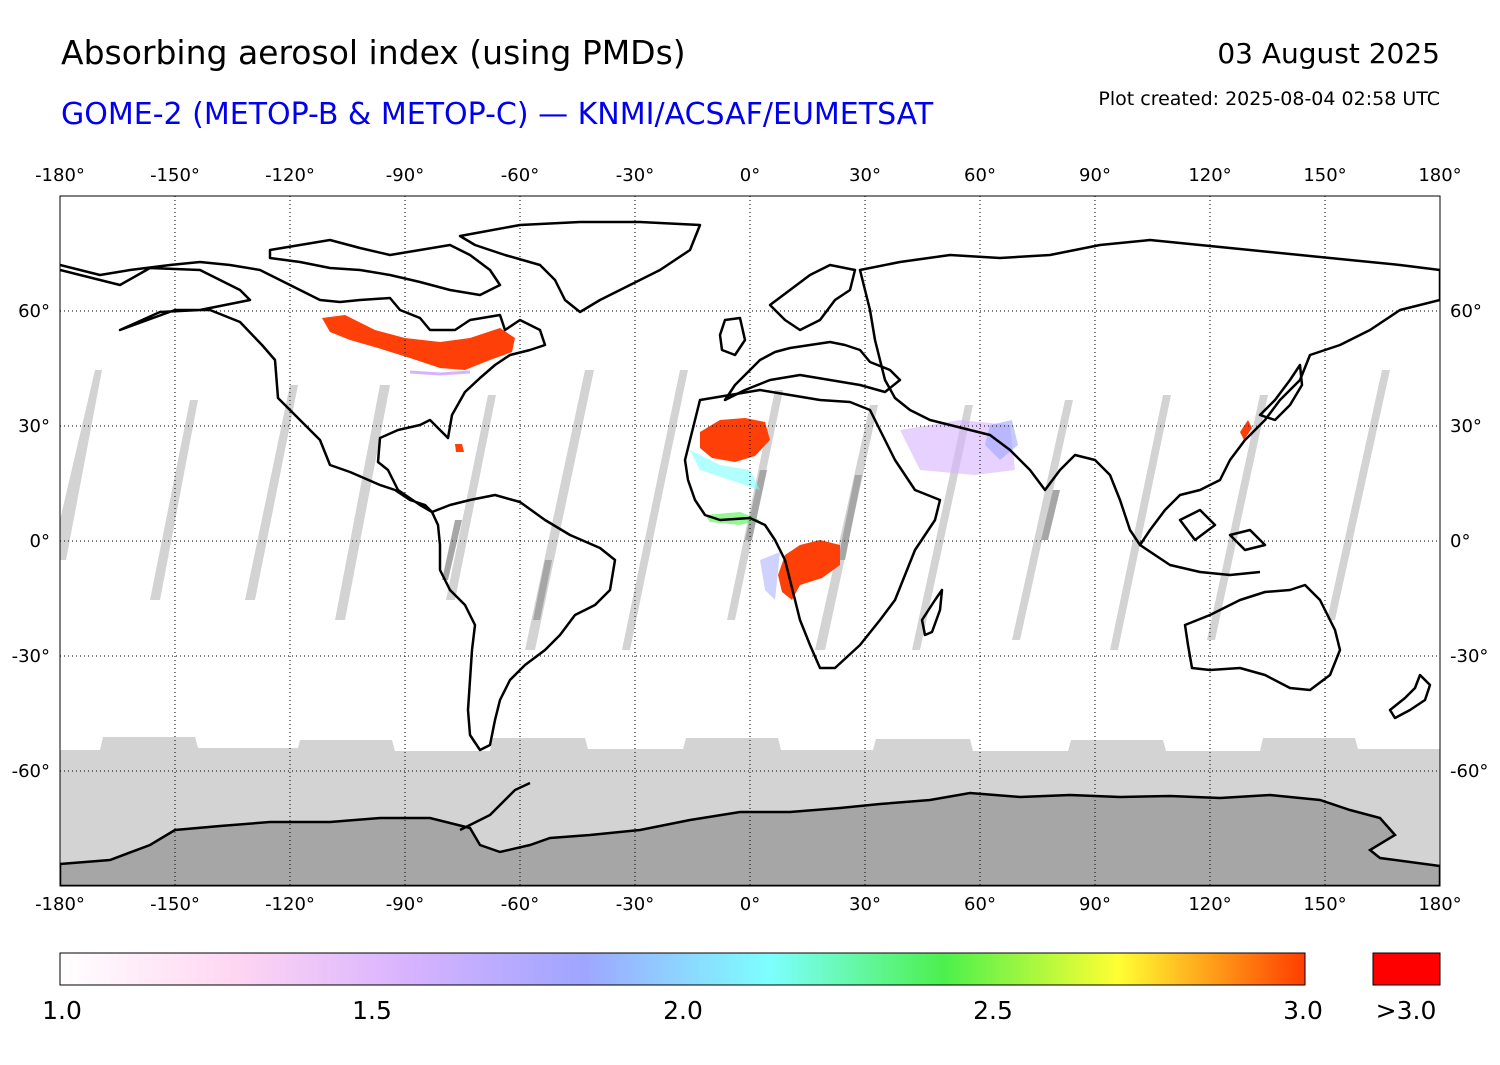 This screenshot has height=1065, width=1500. I want to click on lon-tick-label-top: -90°, so click(405, 175).